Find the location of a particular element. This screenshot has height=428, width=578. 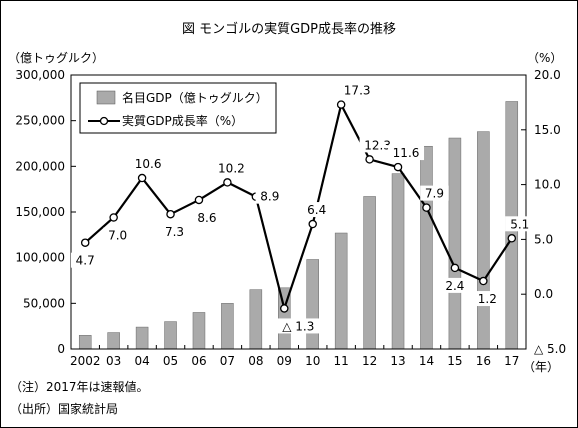

x-tick-label: 07 is located at coordinates (227, 361).